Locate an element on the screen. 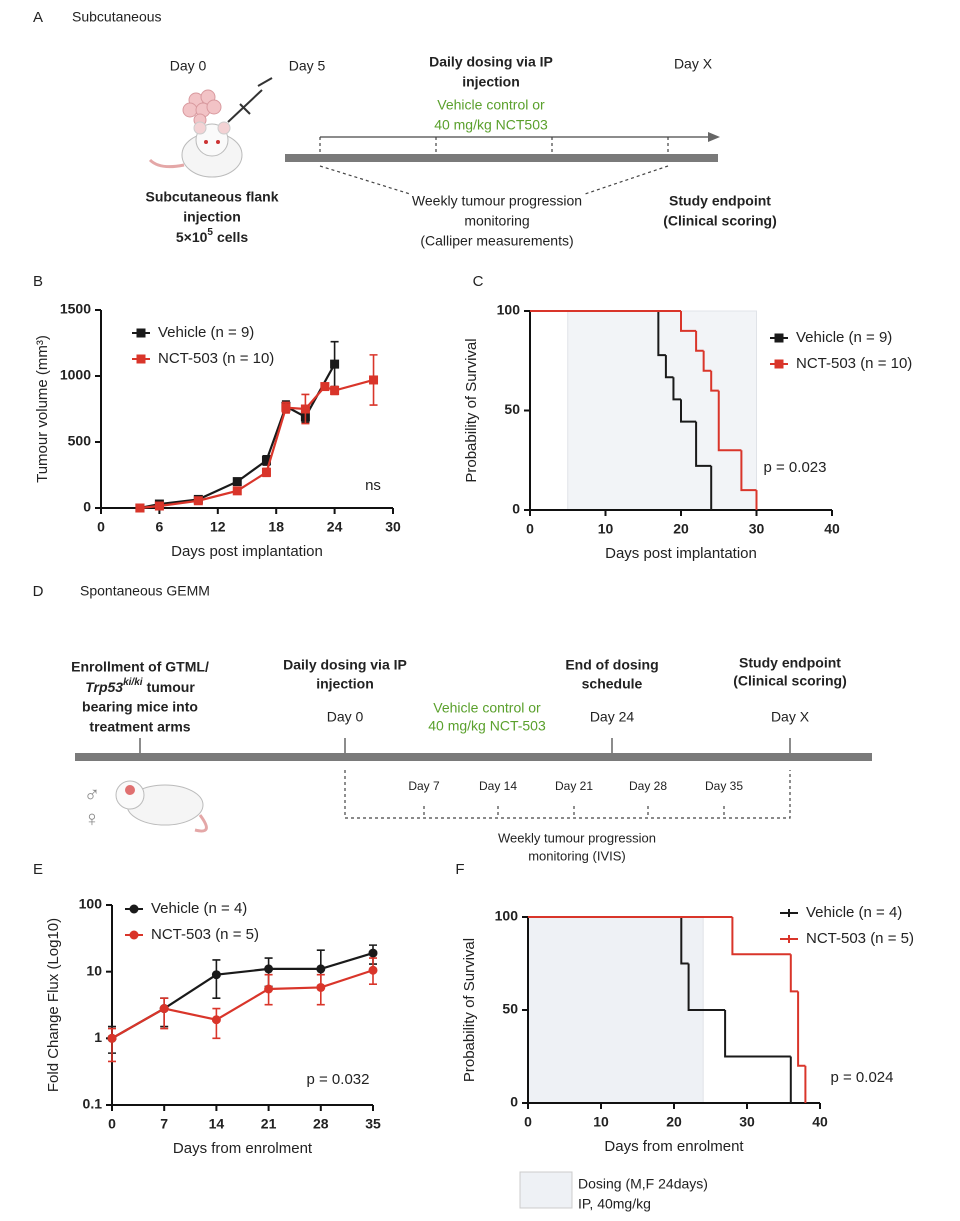 The image size is (960, 1221). label: Day 21 is located at coordinates (574, 786).